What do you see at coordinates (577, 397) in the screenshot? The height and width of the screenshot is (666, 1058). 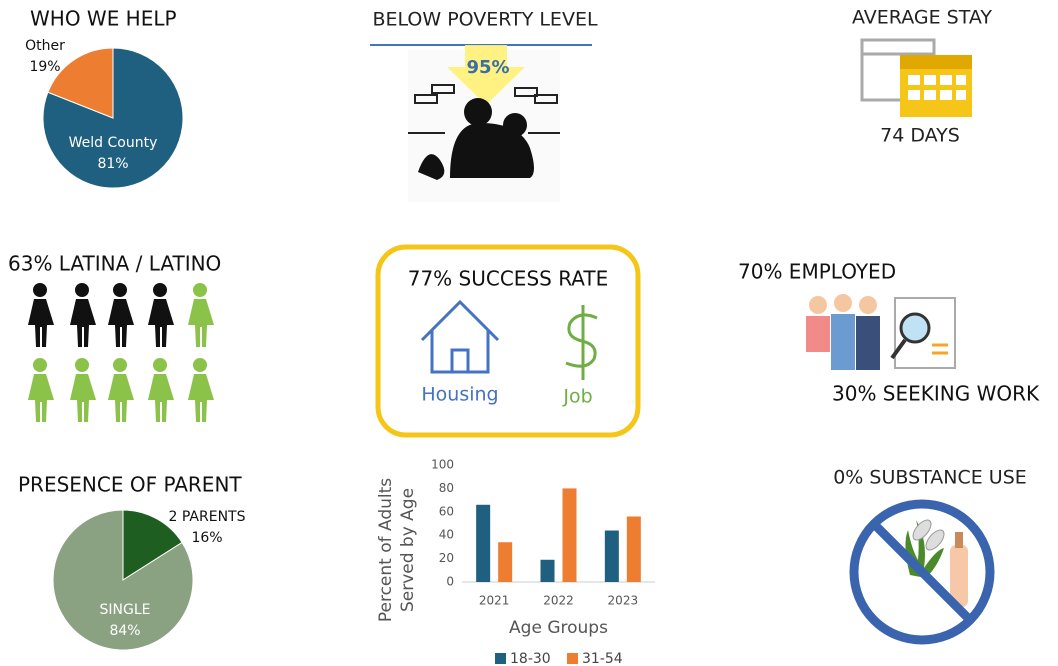 I see `job-label: Job` at bounding box center [577, 397].